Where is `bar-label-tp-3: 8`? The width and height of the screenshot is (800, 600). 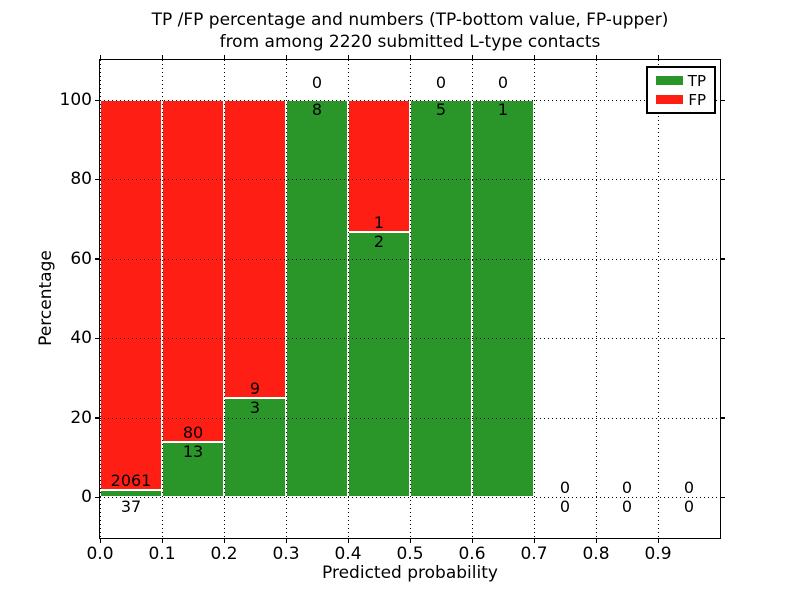 bar-label-tp-3: 8 is located at coordinates (317, 109).